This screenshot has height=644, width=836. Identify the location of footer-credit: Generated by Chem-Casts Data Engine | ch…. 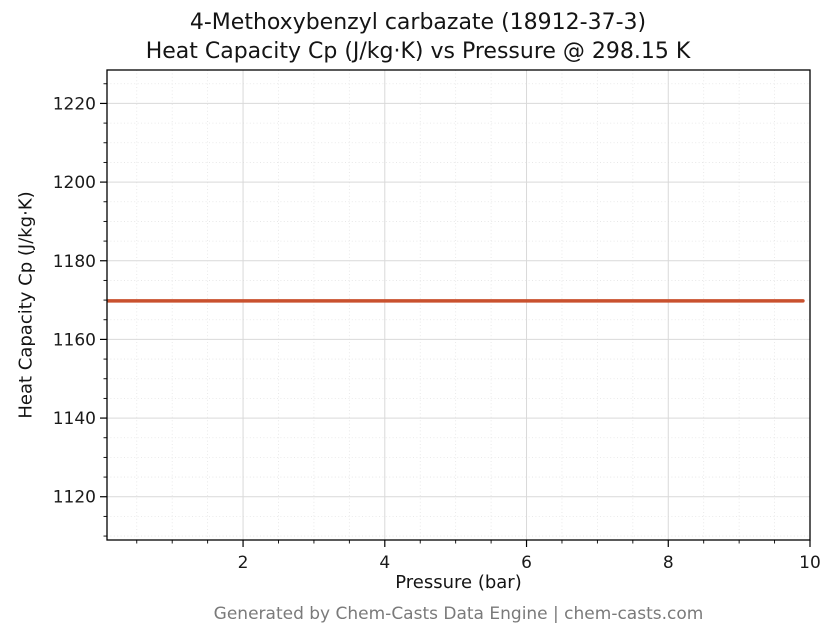
(458, 614).